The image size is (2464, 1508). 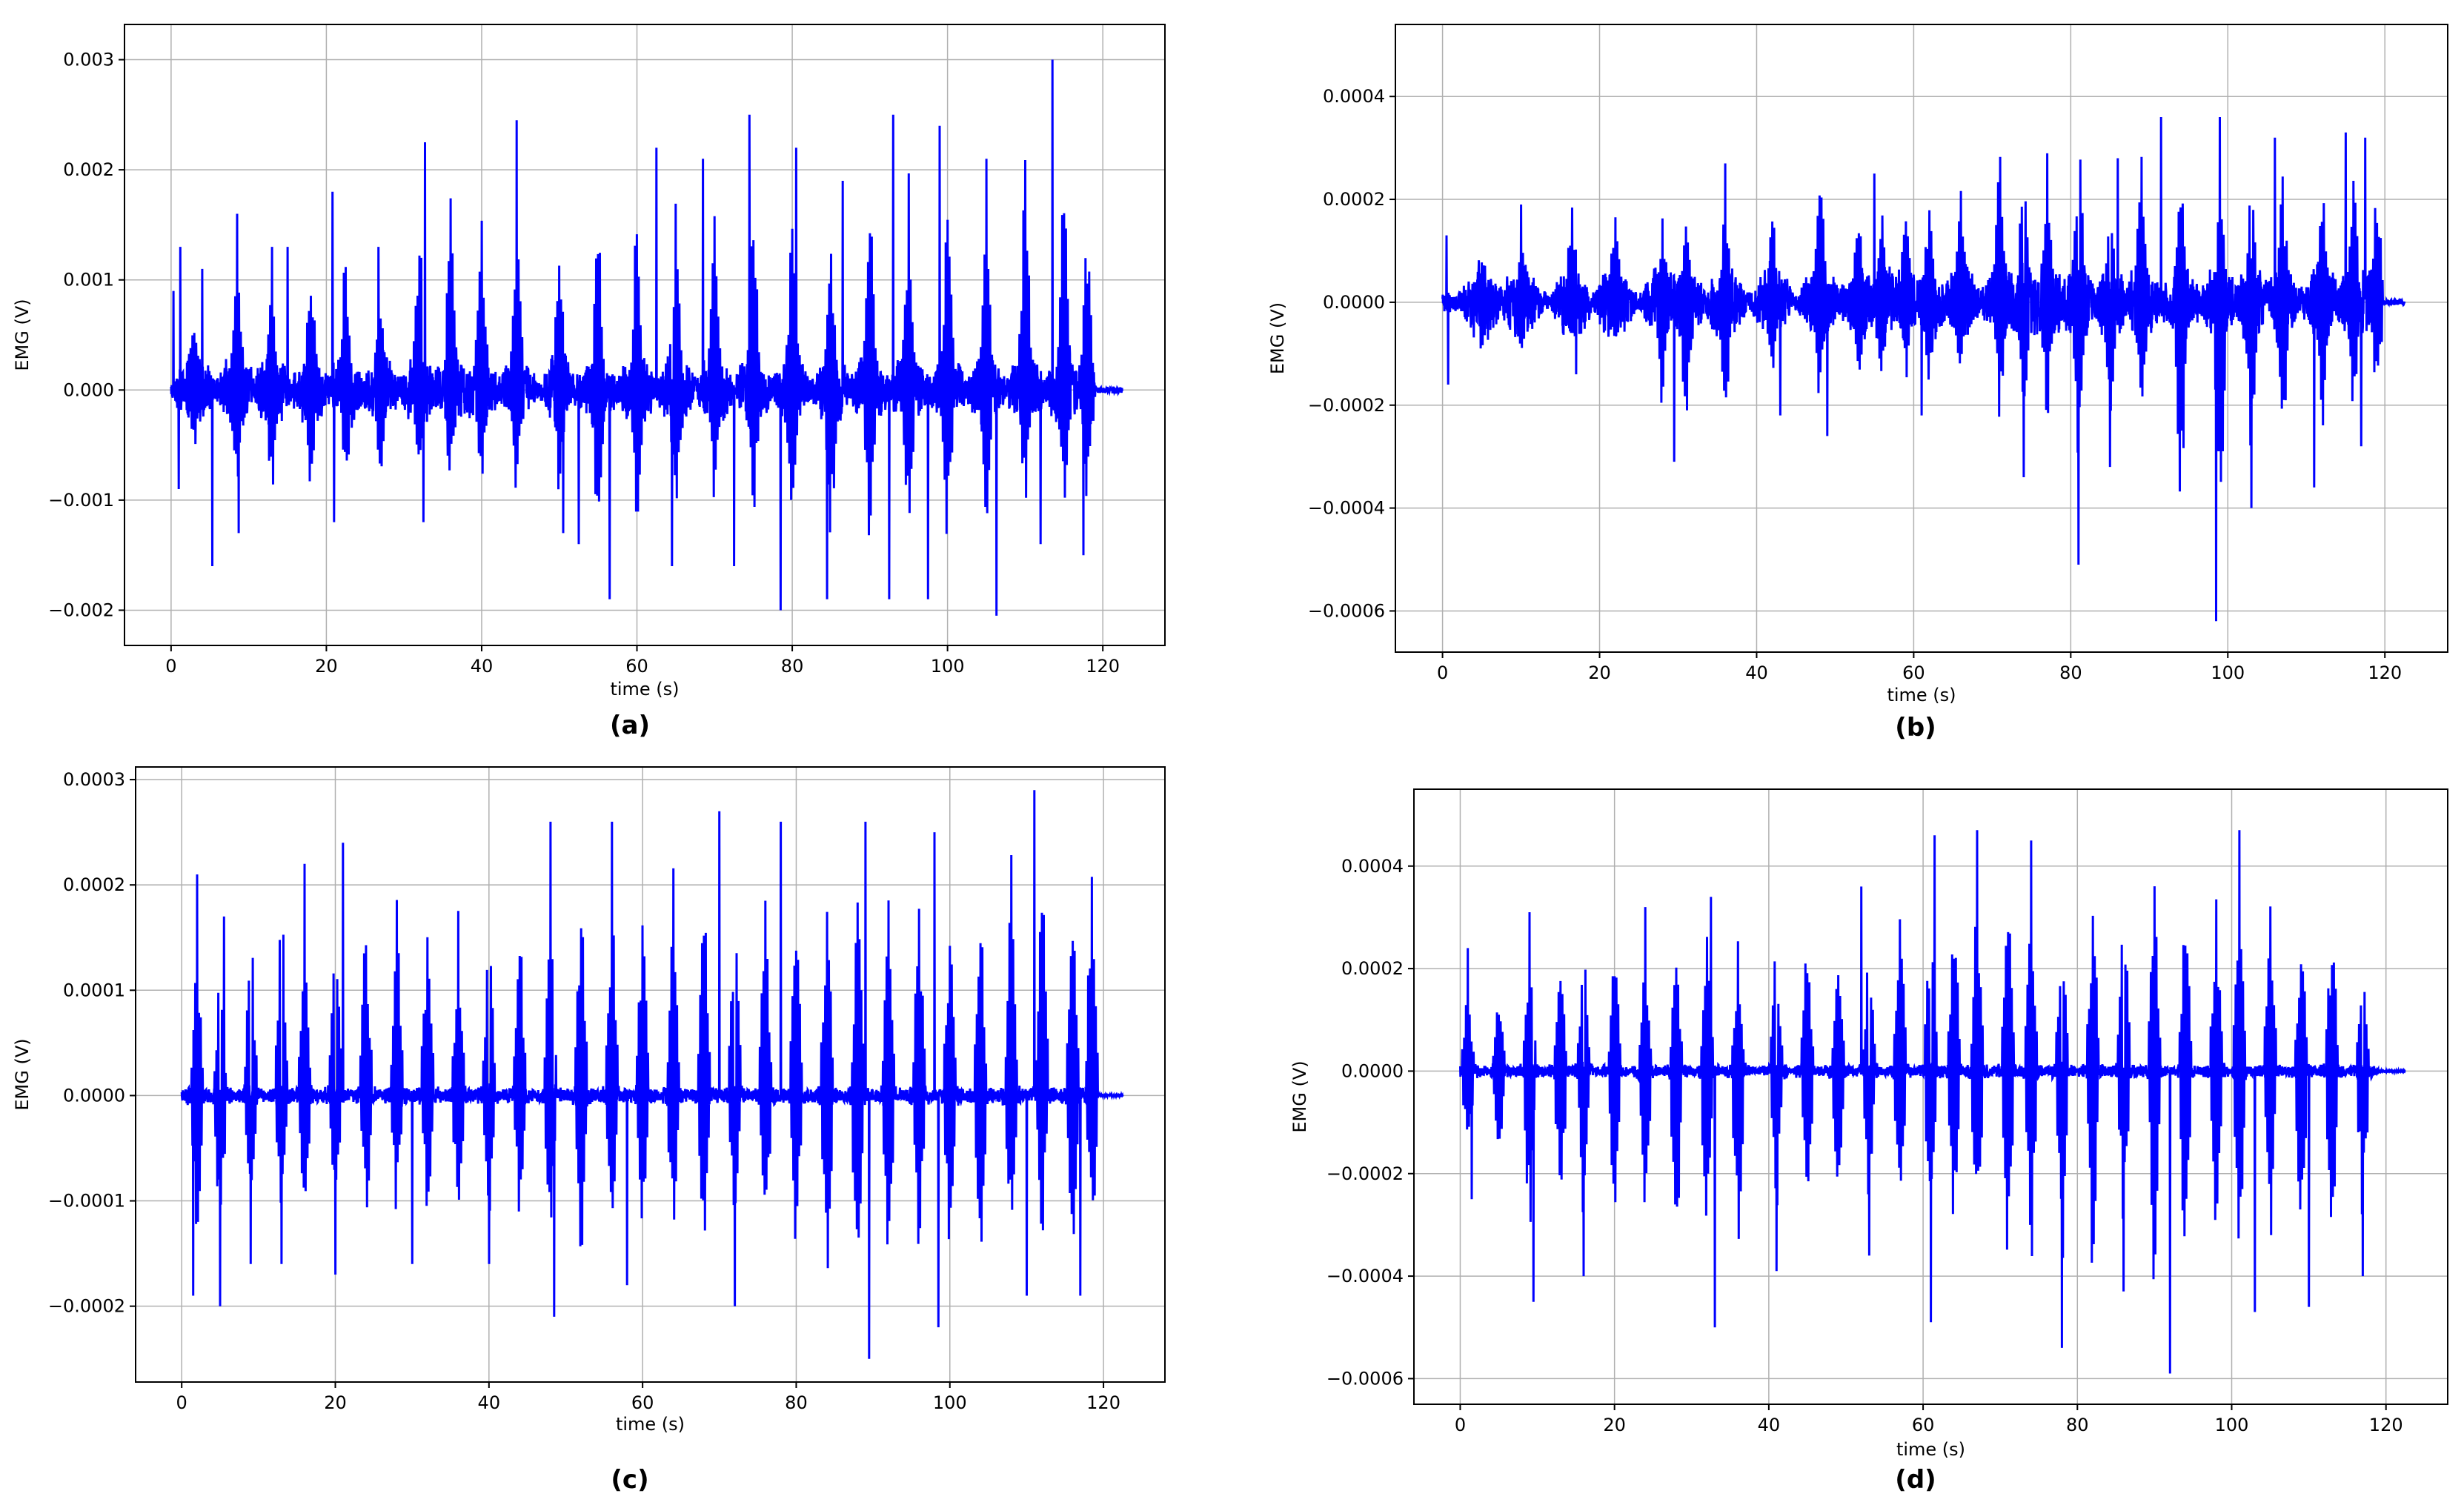 What do you see at coordinates (88, 280) in the screenshot?
I see `y-tick-label: 0.001` at bounding box center [88, 280].